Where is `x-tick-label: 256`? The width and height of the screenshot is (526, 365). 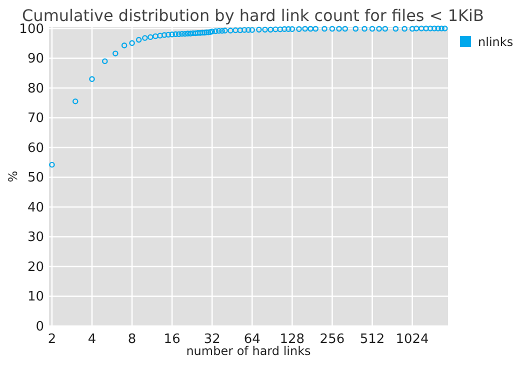
x-tick-label: 256 is located at coordinates (332, 339).